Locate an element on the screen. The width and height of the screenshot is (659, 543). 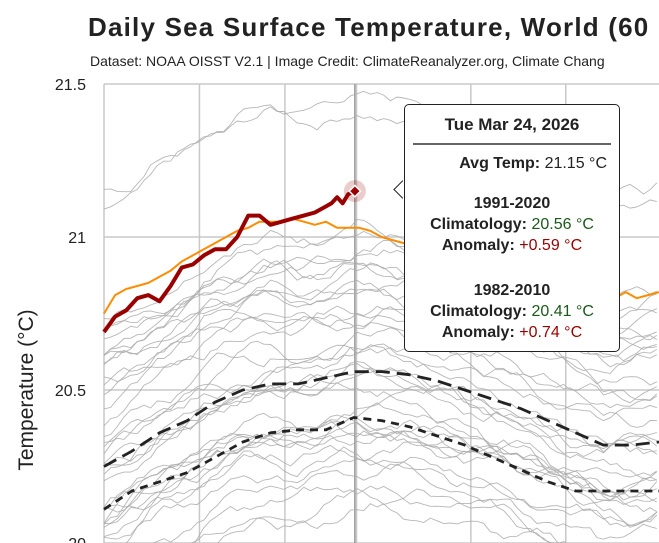
avg-temp-value: 21.15 °C is located at coordinates (575, 163).